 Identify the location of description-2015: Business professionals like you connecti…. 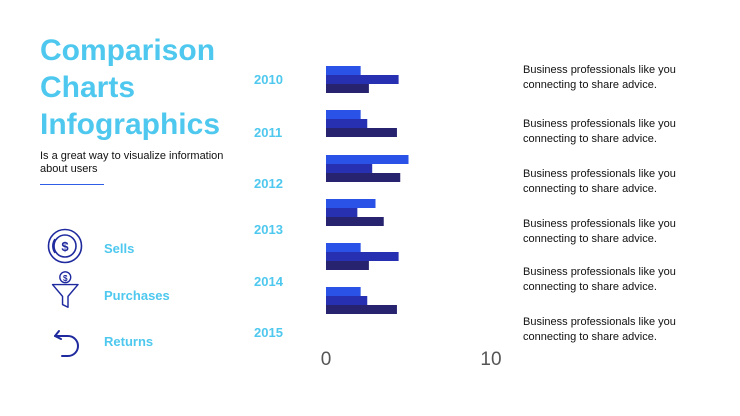
(599, 329).